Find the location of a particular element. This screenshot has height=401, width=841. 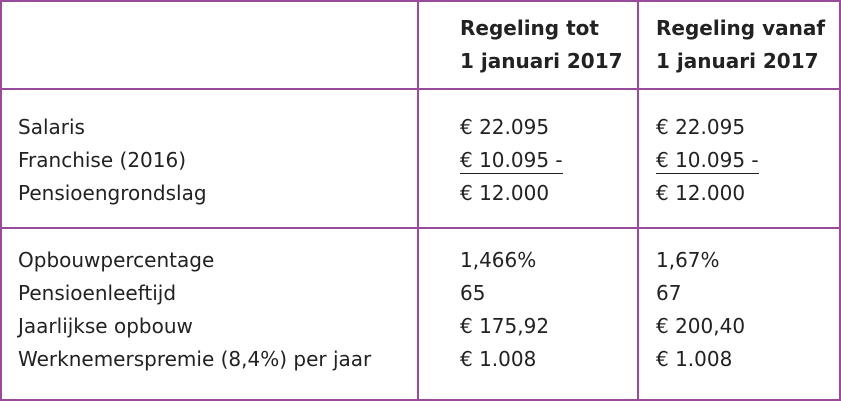

label-pensioenleeftijd: Pensioenleeftijd is located at coordinates (97, 293).